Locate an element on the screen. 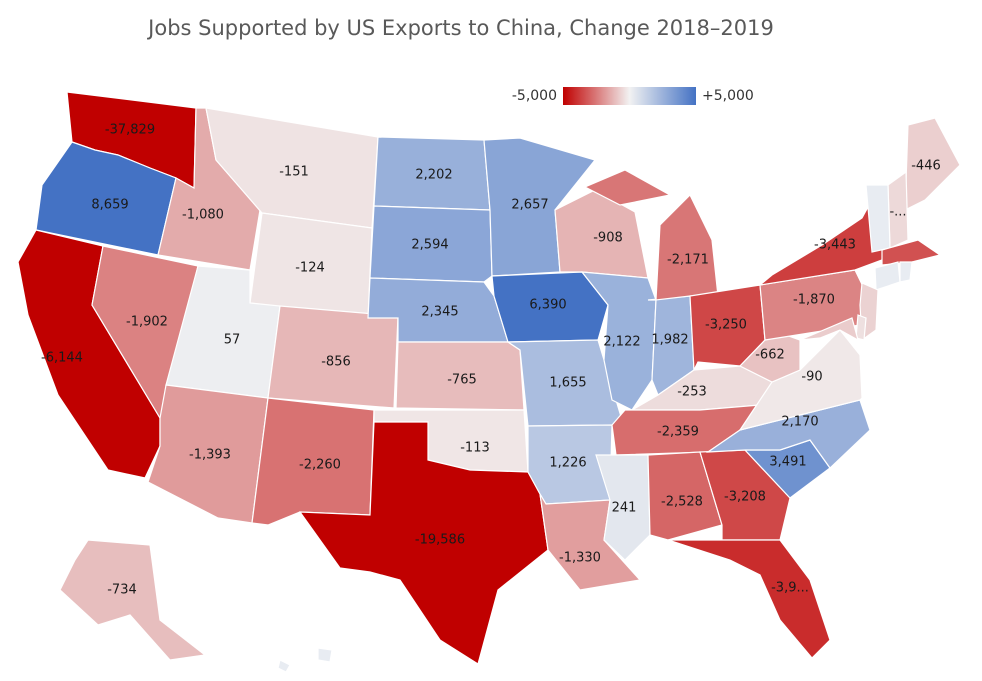  state-label-pa: -1,870 is located at coordinates (814, 300).